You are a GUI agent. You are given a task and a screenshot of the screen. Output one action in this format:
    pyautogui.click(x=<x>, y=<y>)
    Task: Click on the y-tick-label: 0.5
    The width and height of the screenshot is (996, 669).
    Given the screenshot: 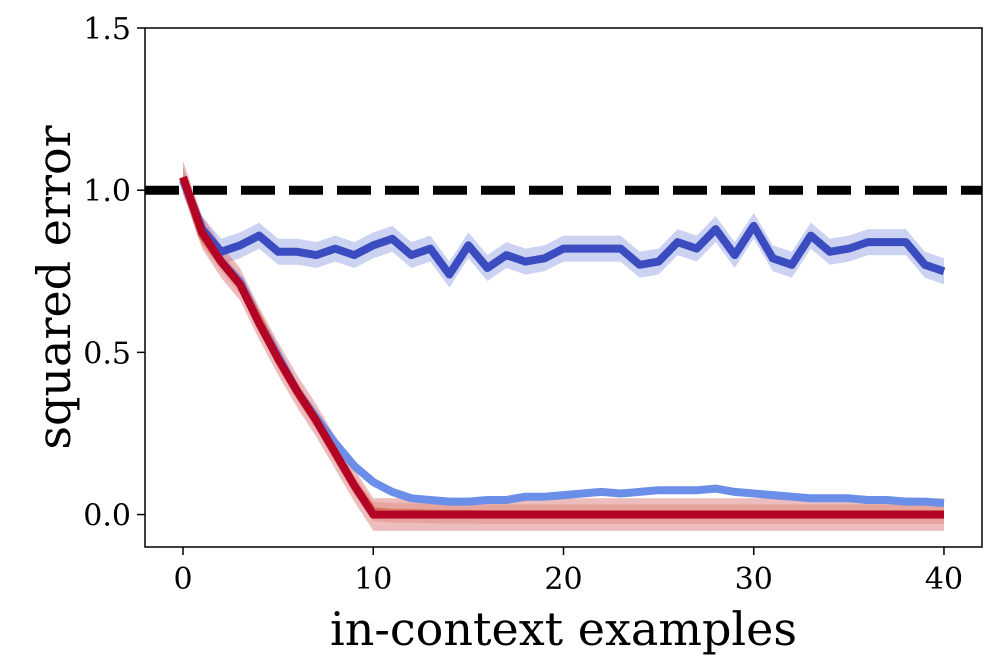 What is the action you would take?
    pyautogui.click(x=107, y=353)
    